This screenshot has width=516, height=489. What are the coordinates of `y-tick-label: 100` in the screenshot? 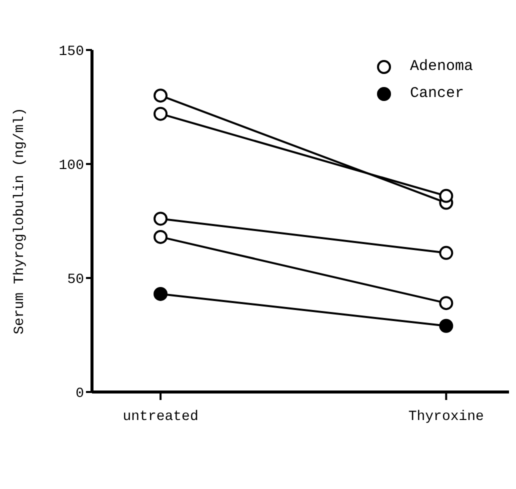 It's located at (71, 166).